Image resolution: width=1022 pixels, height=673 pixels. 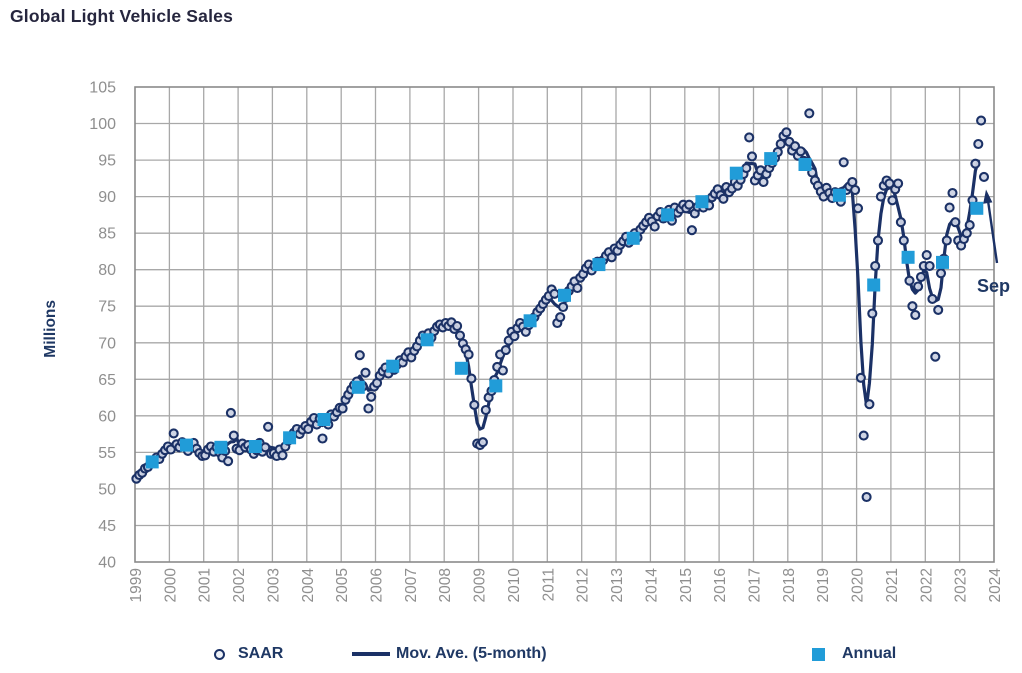 I want to click on chart-title: Global Light Vehicle Sales, so click(x=122, y=16).